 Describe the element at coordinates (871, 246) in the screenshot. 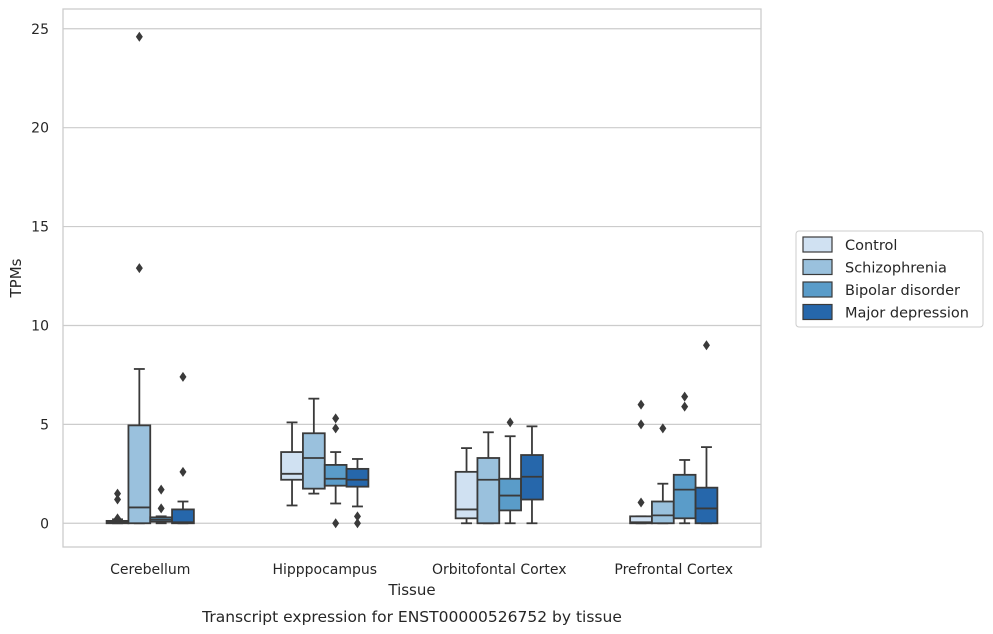

I see `legend-label: Control` at that location.